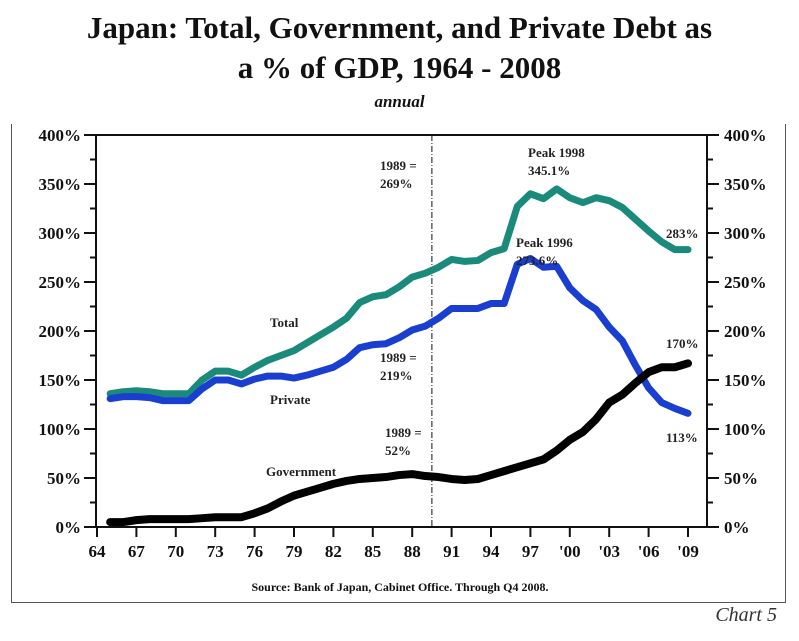  Describe the element at coordinates (549, 170) in the screenshot. I see `annotation-peak98: 345.1%` at that location.